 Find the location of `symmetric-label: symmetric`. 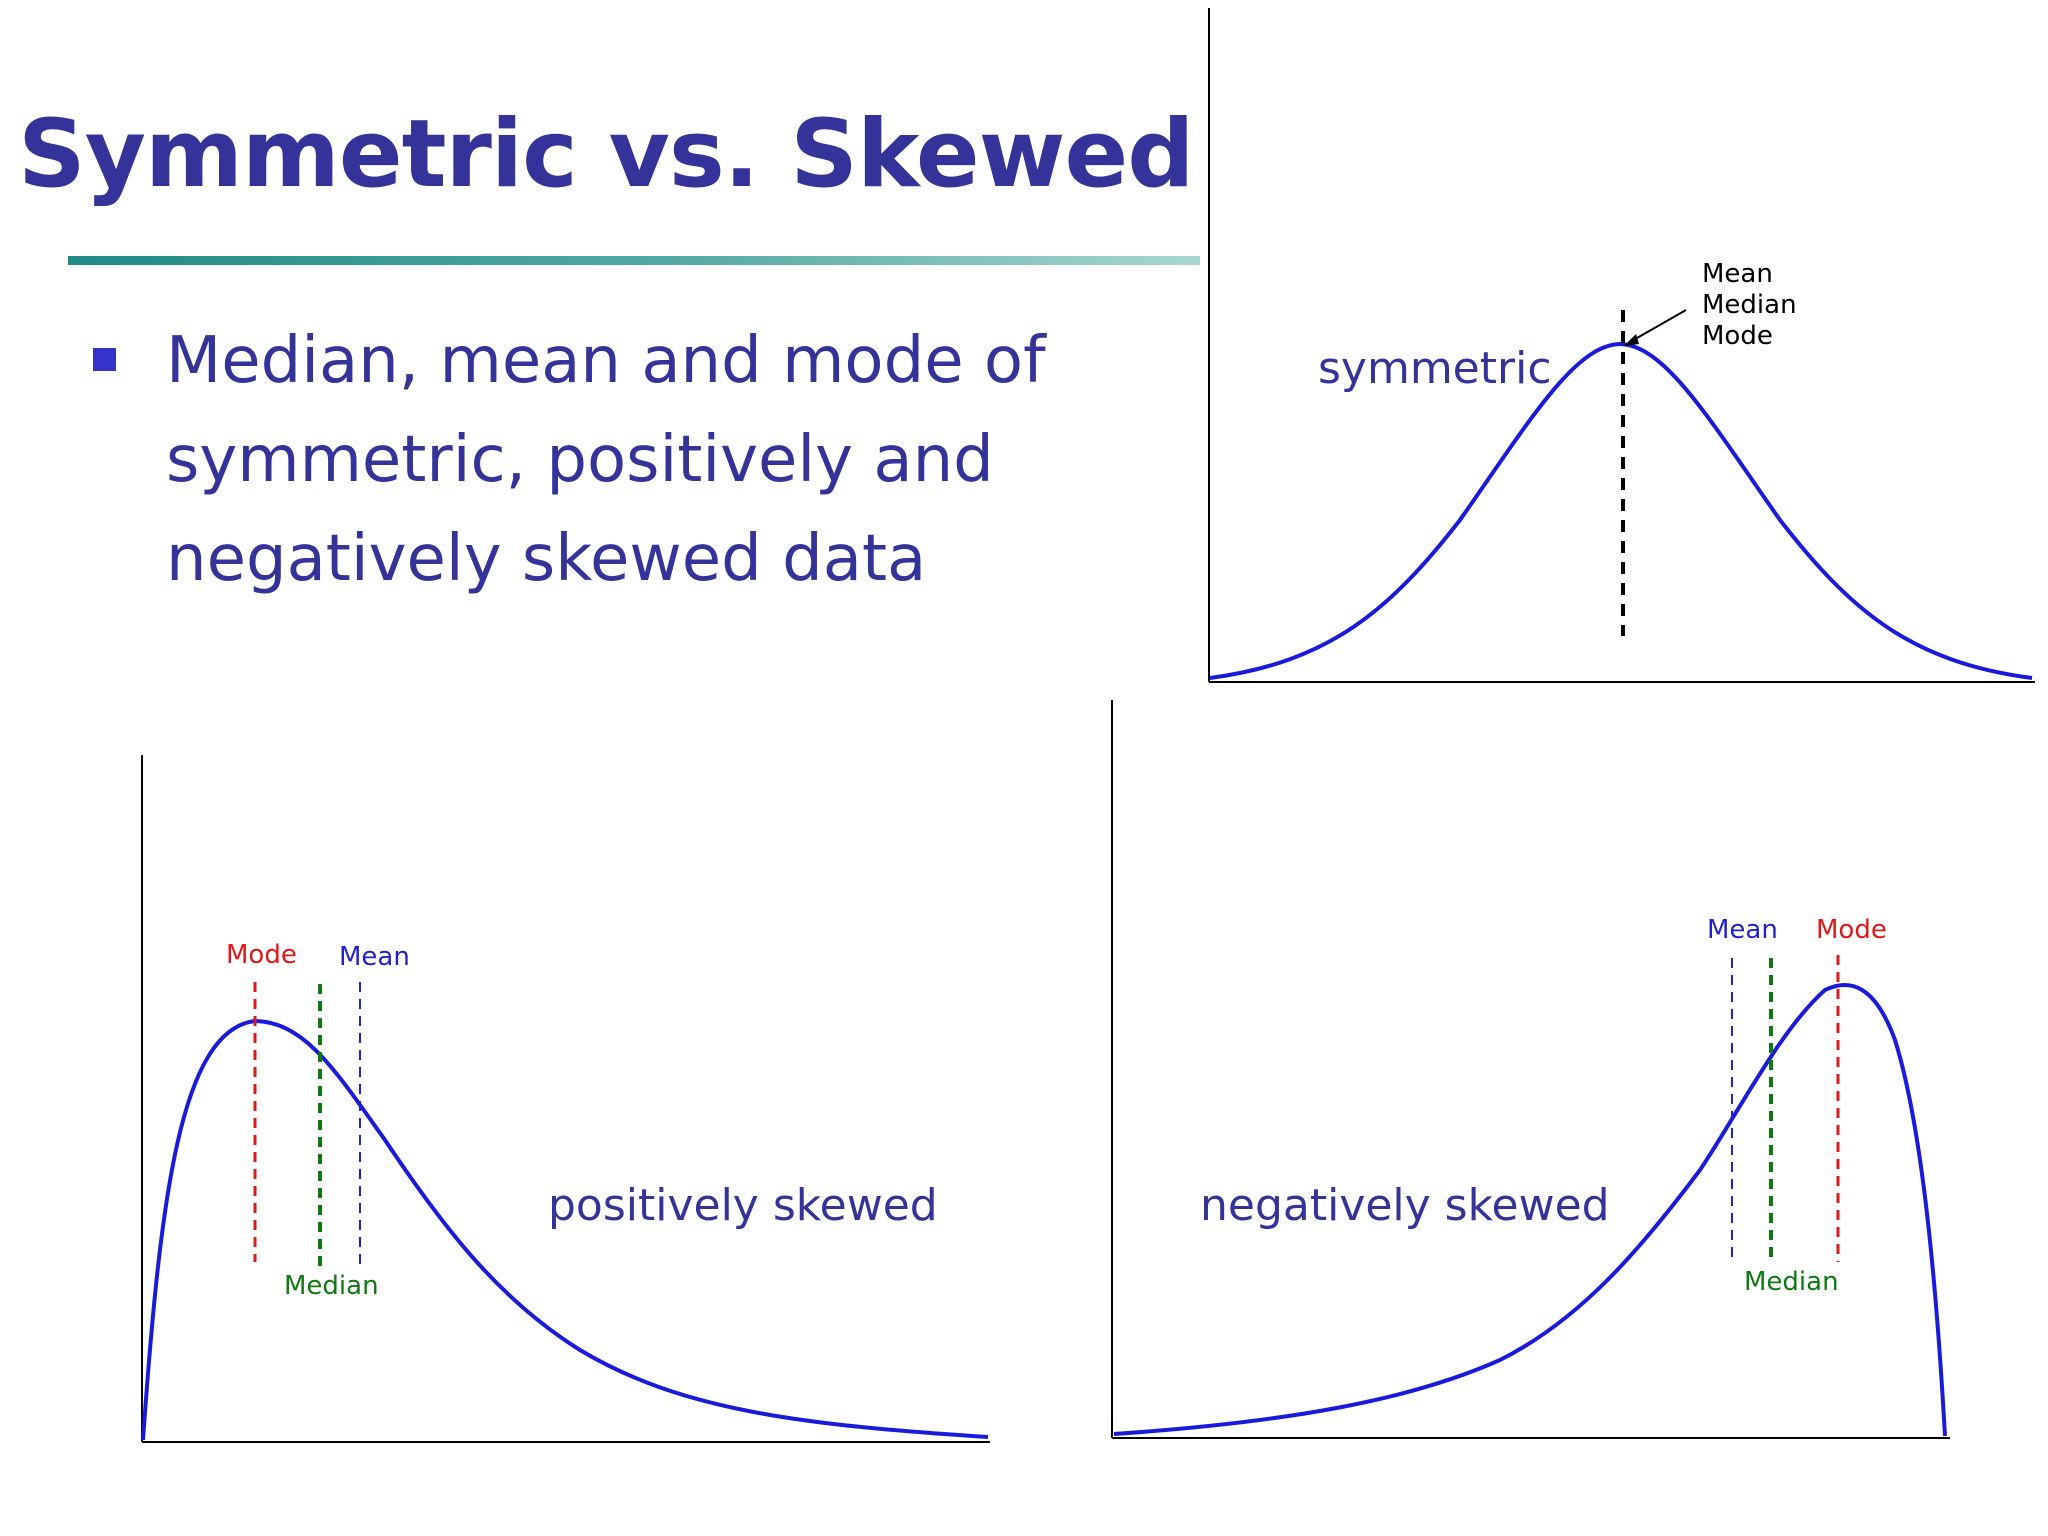

symmetric-label: symmetric is located at coordinates (1435, 368).